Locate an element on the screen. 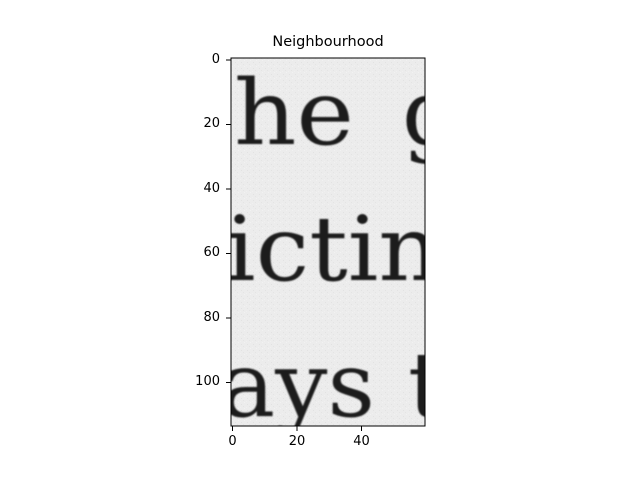 The height and width of the screenshot is (480, 640). x-tick-label: 40 is located at coordinates (361, 441).